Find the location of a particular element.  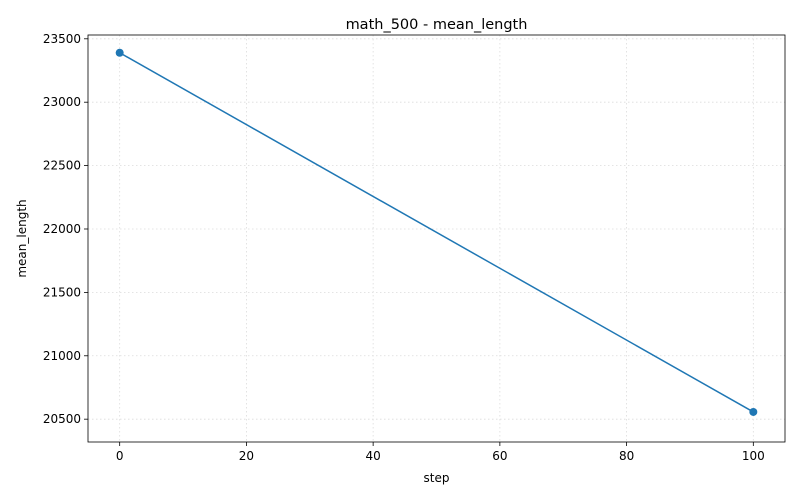

x-tick-label: 20 is located at coordinates (246, 456).